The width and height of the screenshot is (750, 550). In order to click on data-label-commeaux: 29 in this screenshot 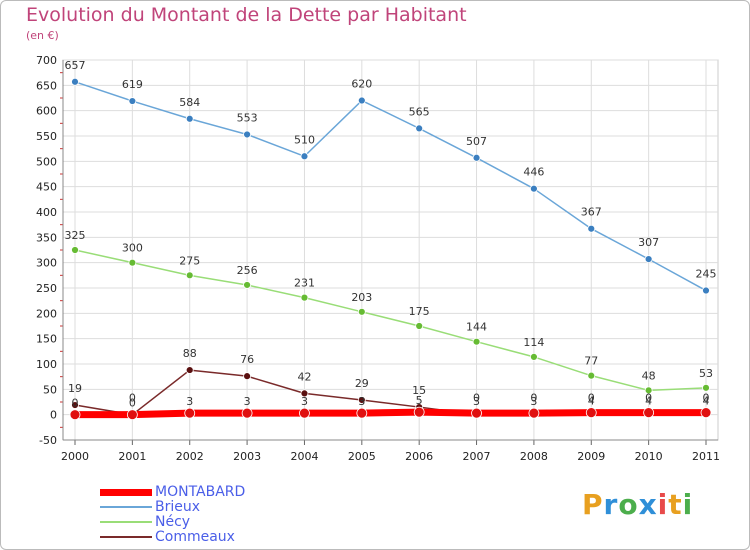, I will do `click(362, 383)`.